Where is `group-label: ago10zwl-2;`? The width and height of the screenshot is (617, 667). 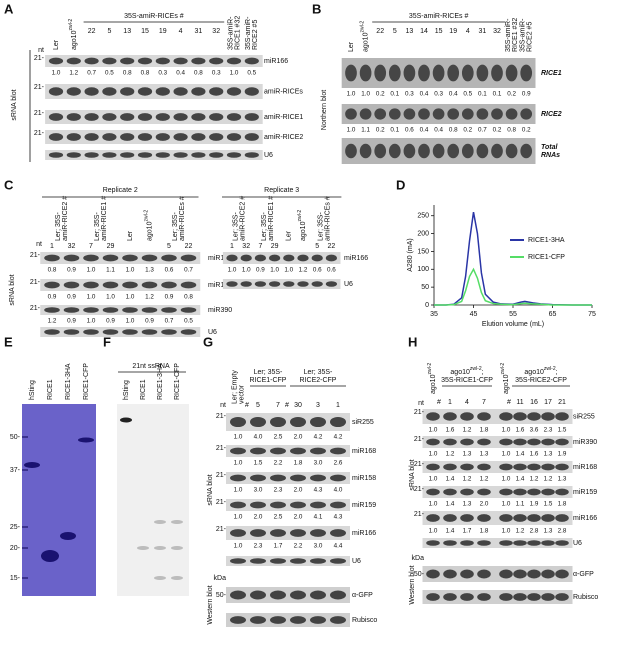 group-label: ago10zwl-2; is located at coordinates (540, 371).